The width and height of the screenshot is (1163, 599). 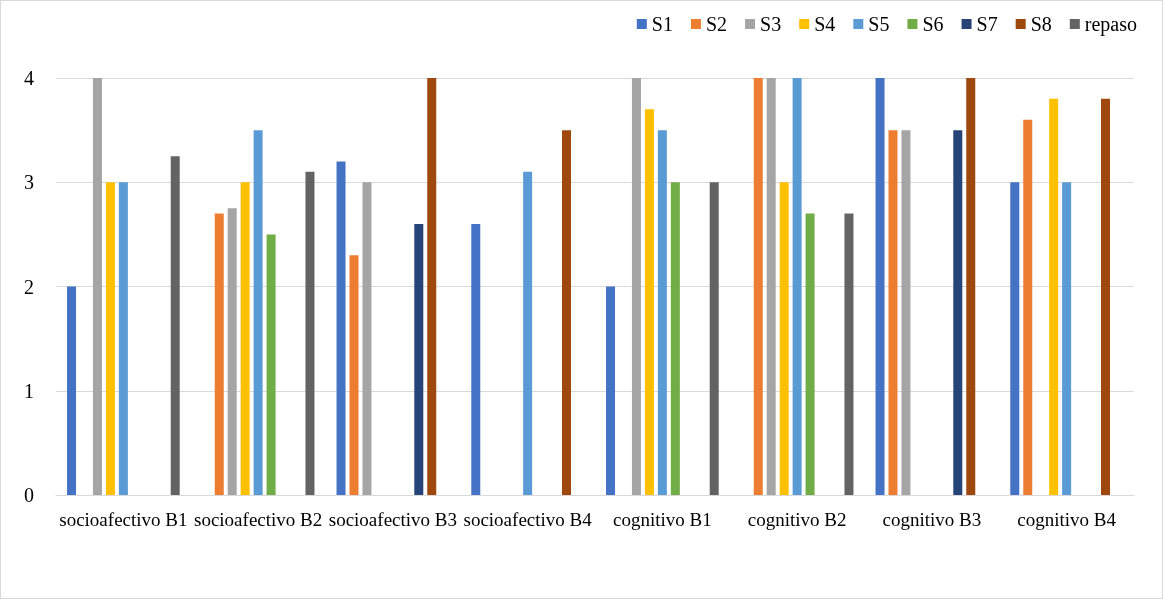 I want to click on x-tick-label: cognitivo B1, so click(x=662, y=519).